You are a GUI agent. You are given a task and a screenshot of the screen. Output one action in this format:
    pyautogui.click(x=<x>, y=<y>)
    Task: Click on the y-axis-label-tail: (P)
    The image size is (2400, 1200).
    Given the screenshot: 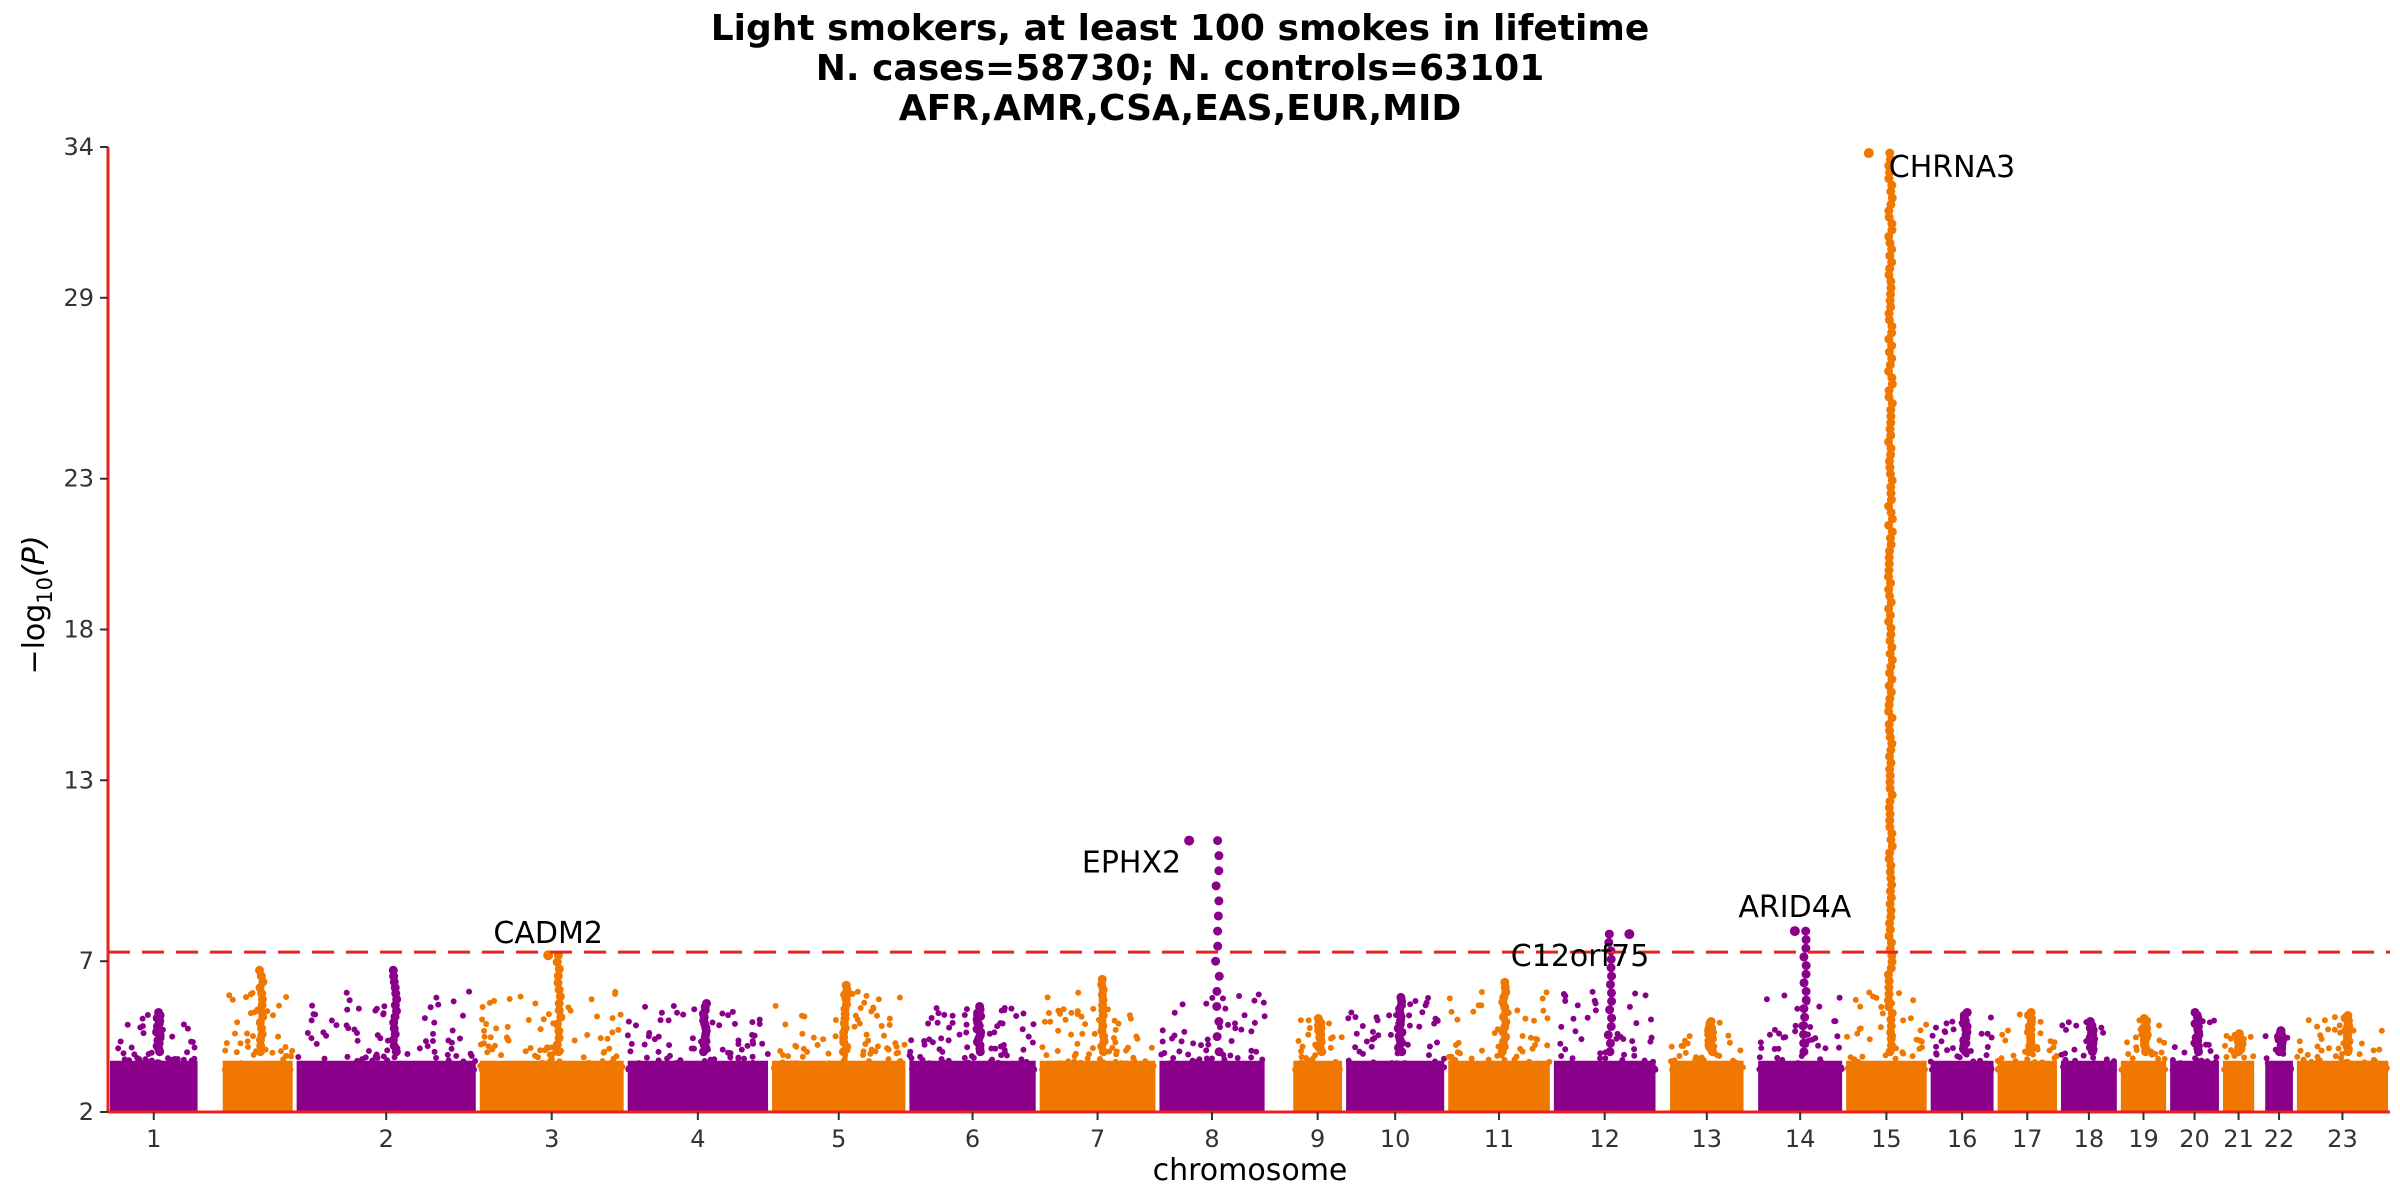 What is the action you would take?
    pyautogui.click(x=34, y=556)
    